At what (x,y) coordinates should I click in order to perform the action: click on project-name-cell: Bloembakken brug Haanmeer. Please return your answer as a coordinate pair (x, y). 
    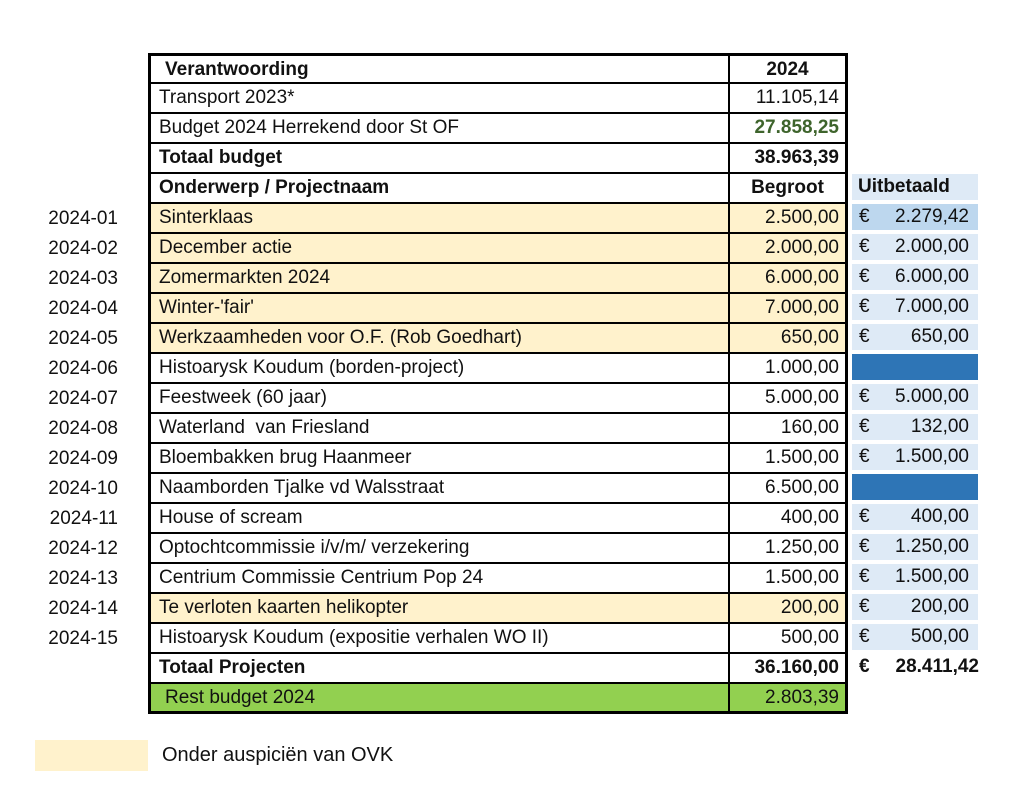
    Looking at the image, I should click on (440, 458).